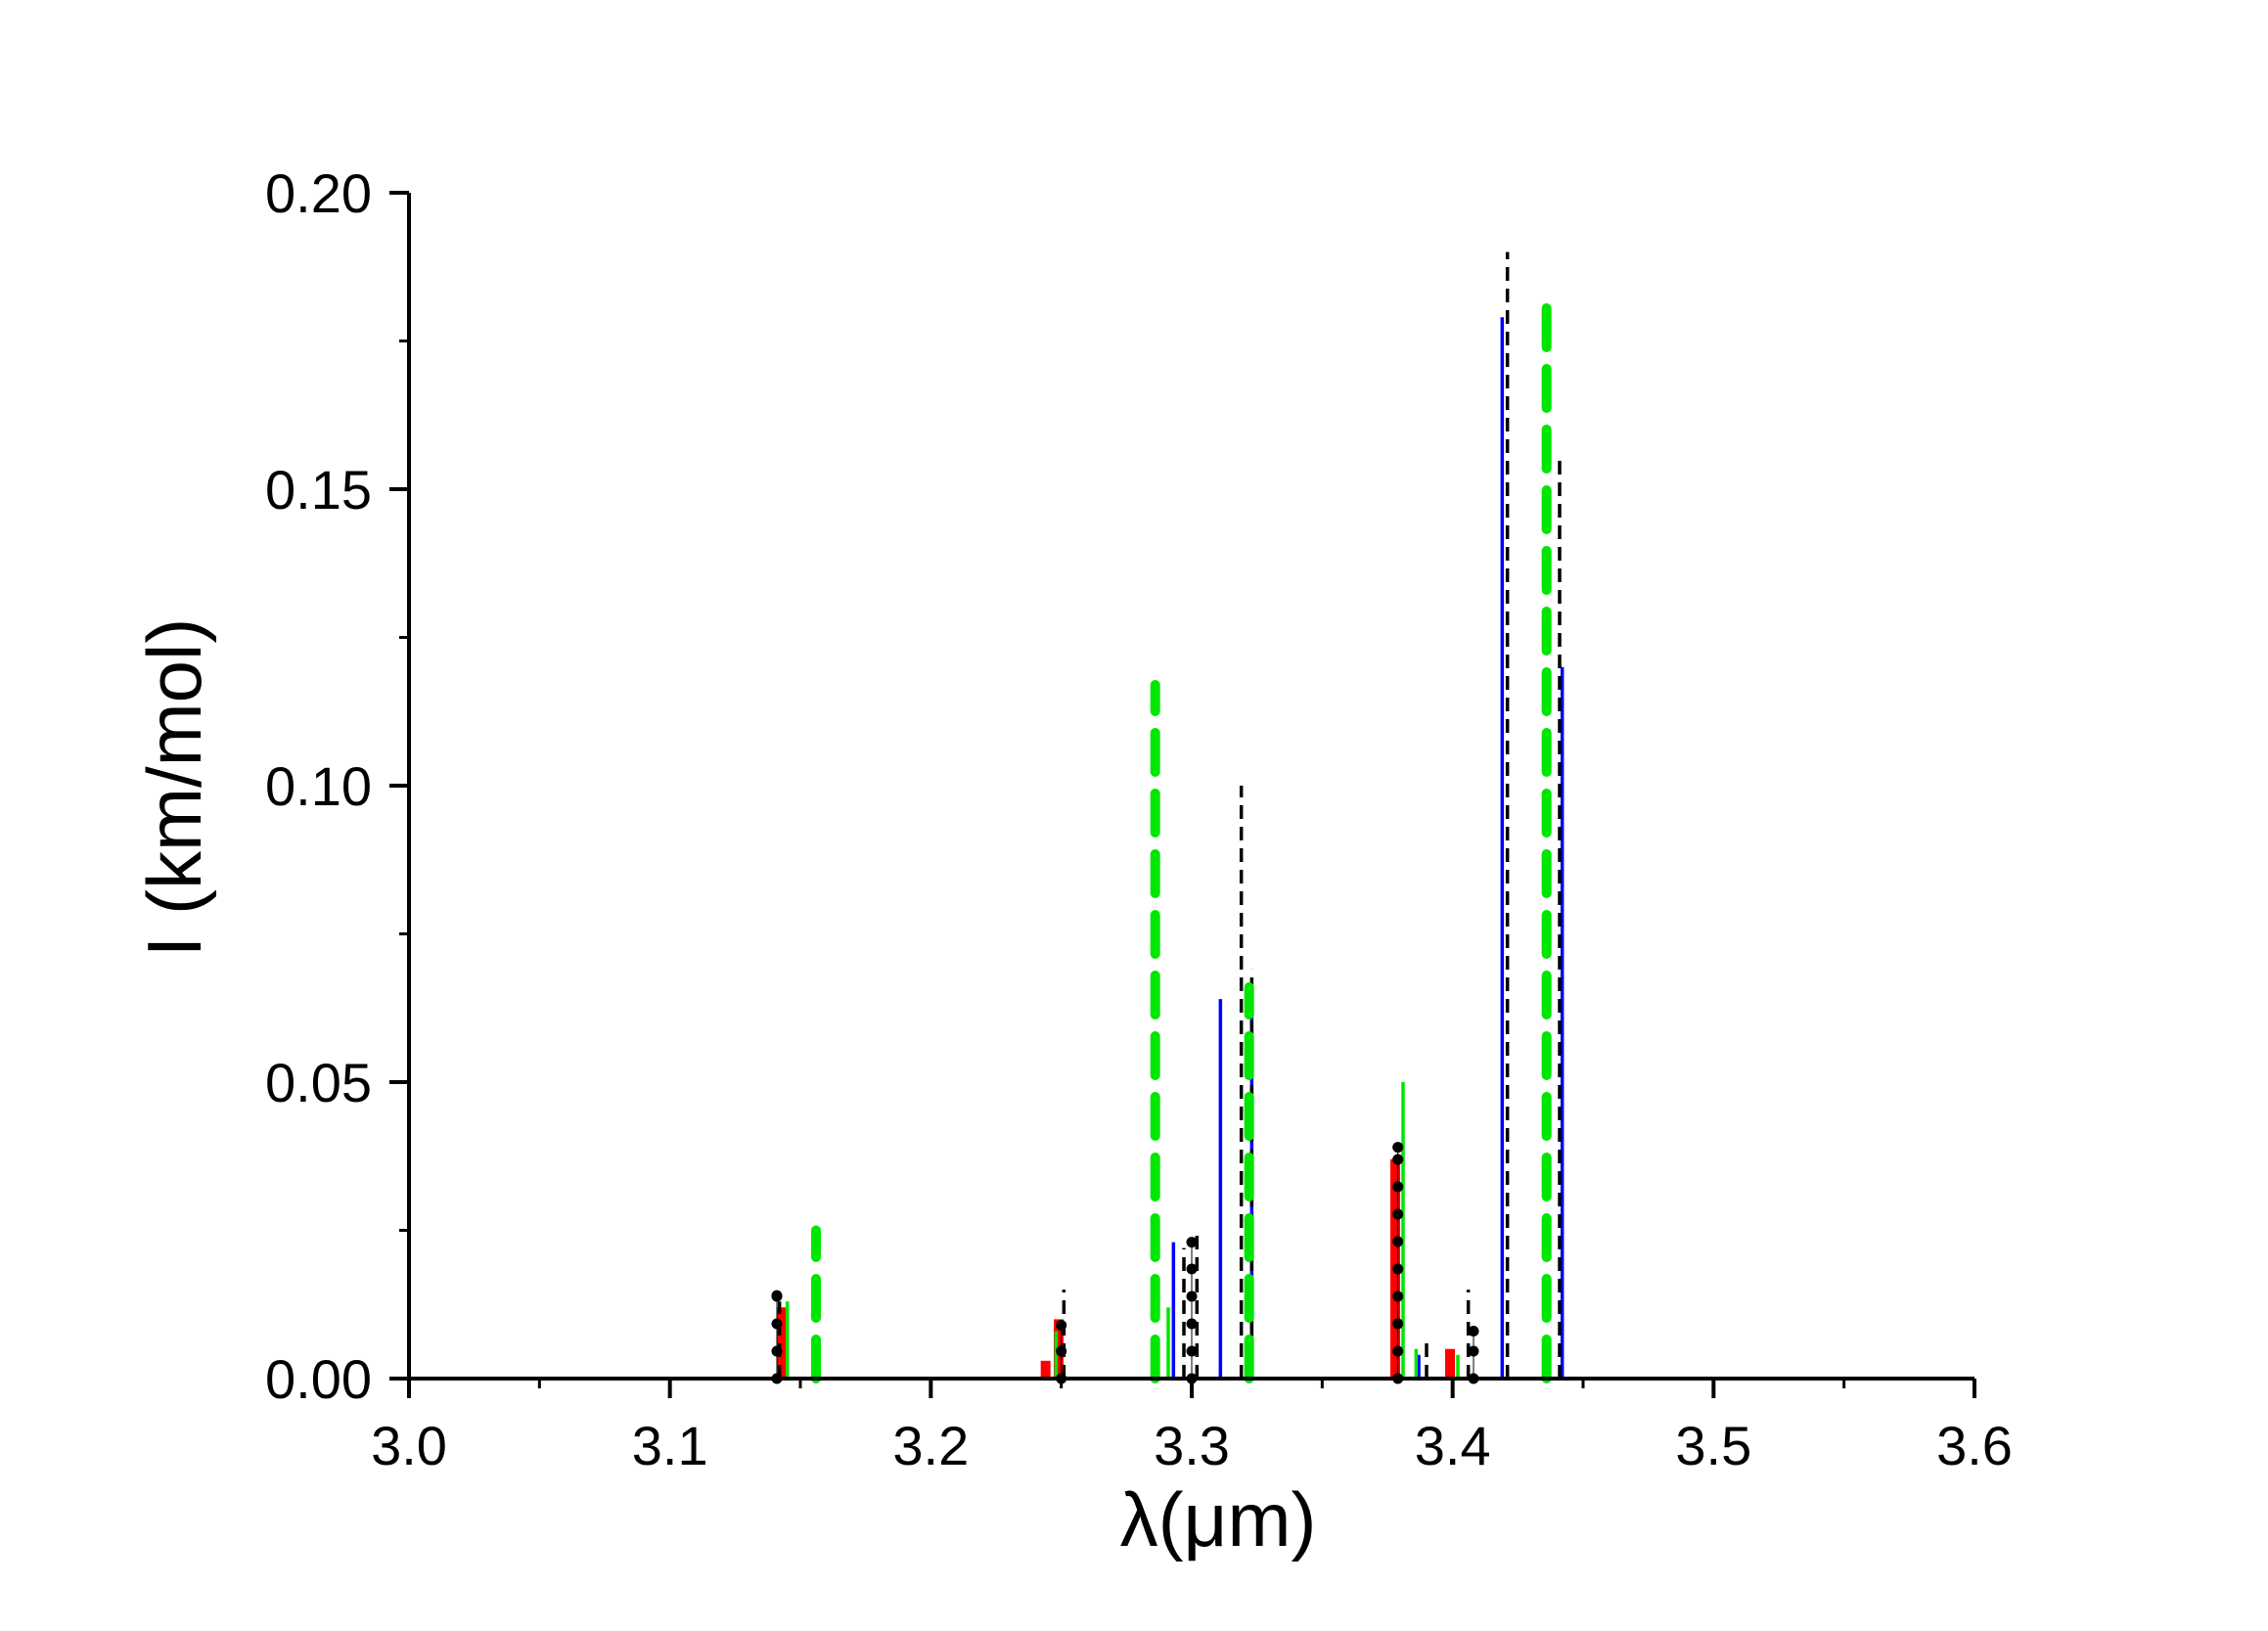 This screenshot has width=2268, height=1631. What do you see at coordinates (1974, 1445) in the screenshot?
I see `x-tick-label: 3.6` at bounding box center [1974, 1445].